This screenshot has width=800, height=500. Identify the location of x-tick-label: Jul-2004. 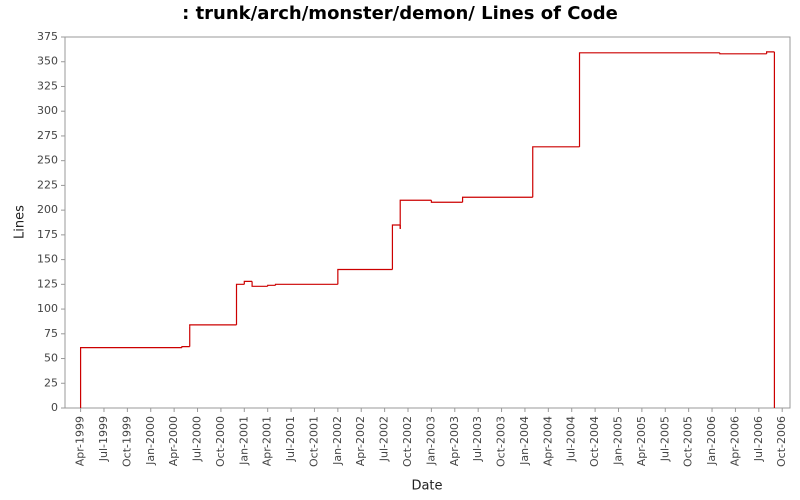
(571, 439).